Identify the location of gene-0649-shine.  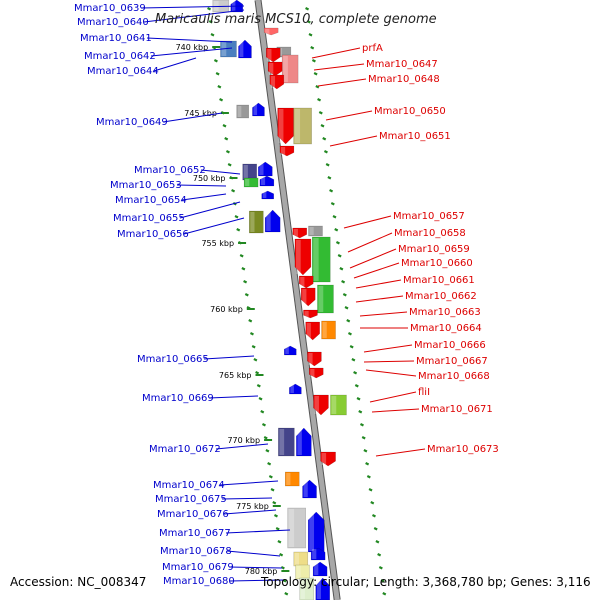
(239, 111).